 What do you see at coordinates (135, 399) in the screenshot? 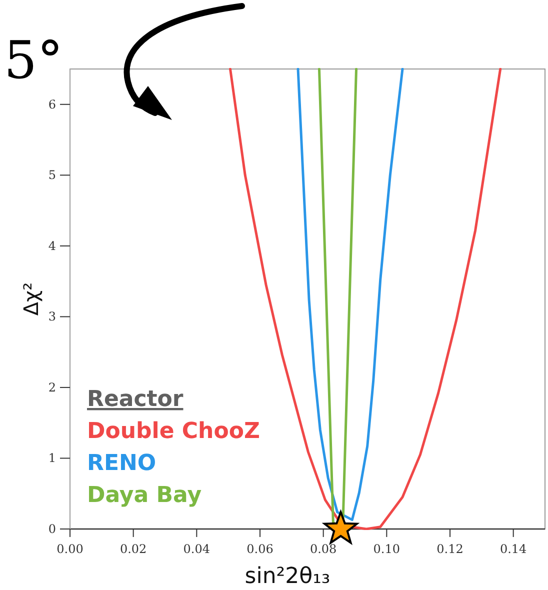
I see `legend-title: Reactor` at bounding box center [135, 399].